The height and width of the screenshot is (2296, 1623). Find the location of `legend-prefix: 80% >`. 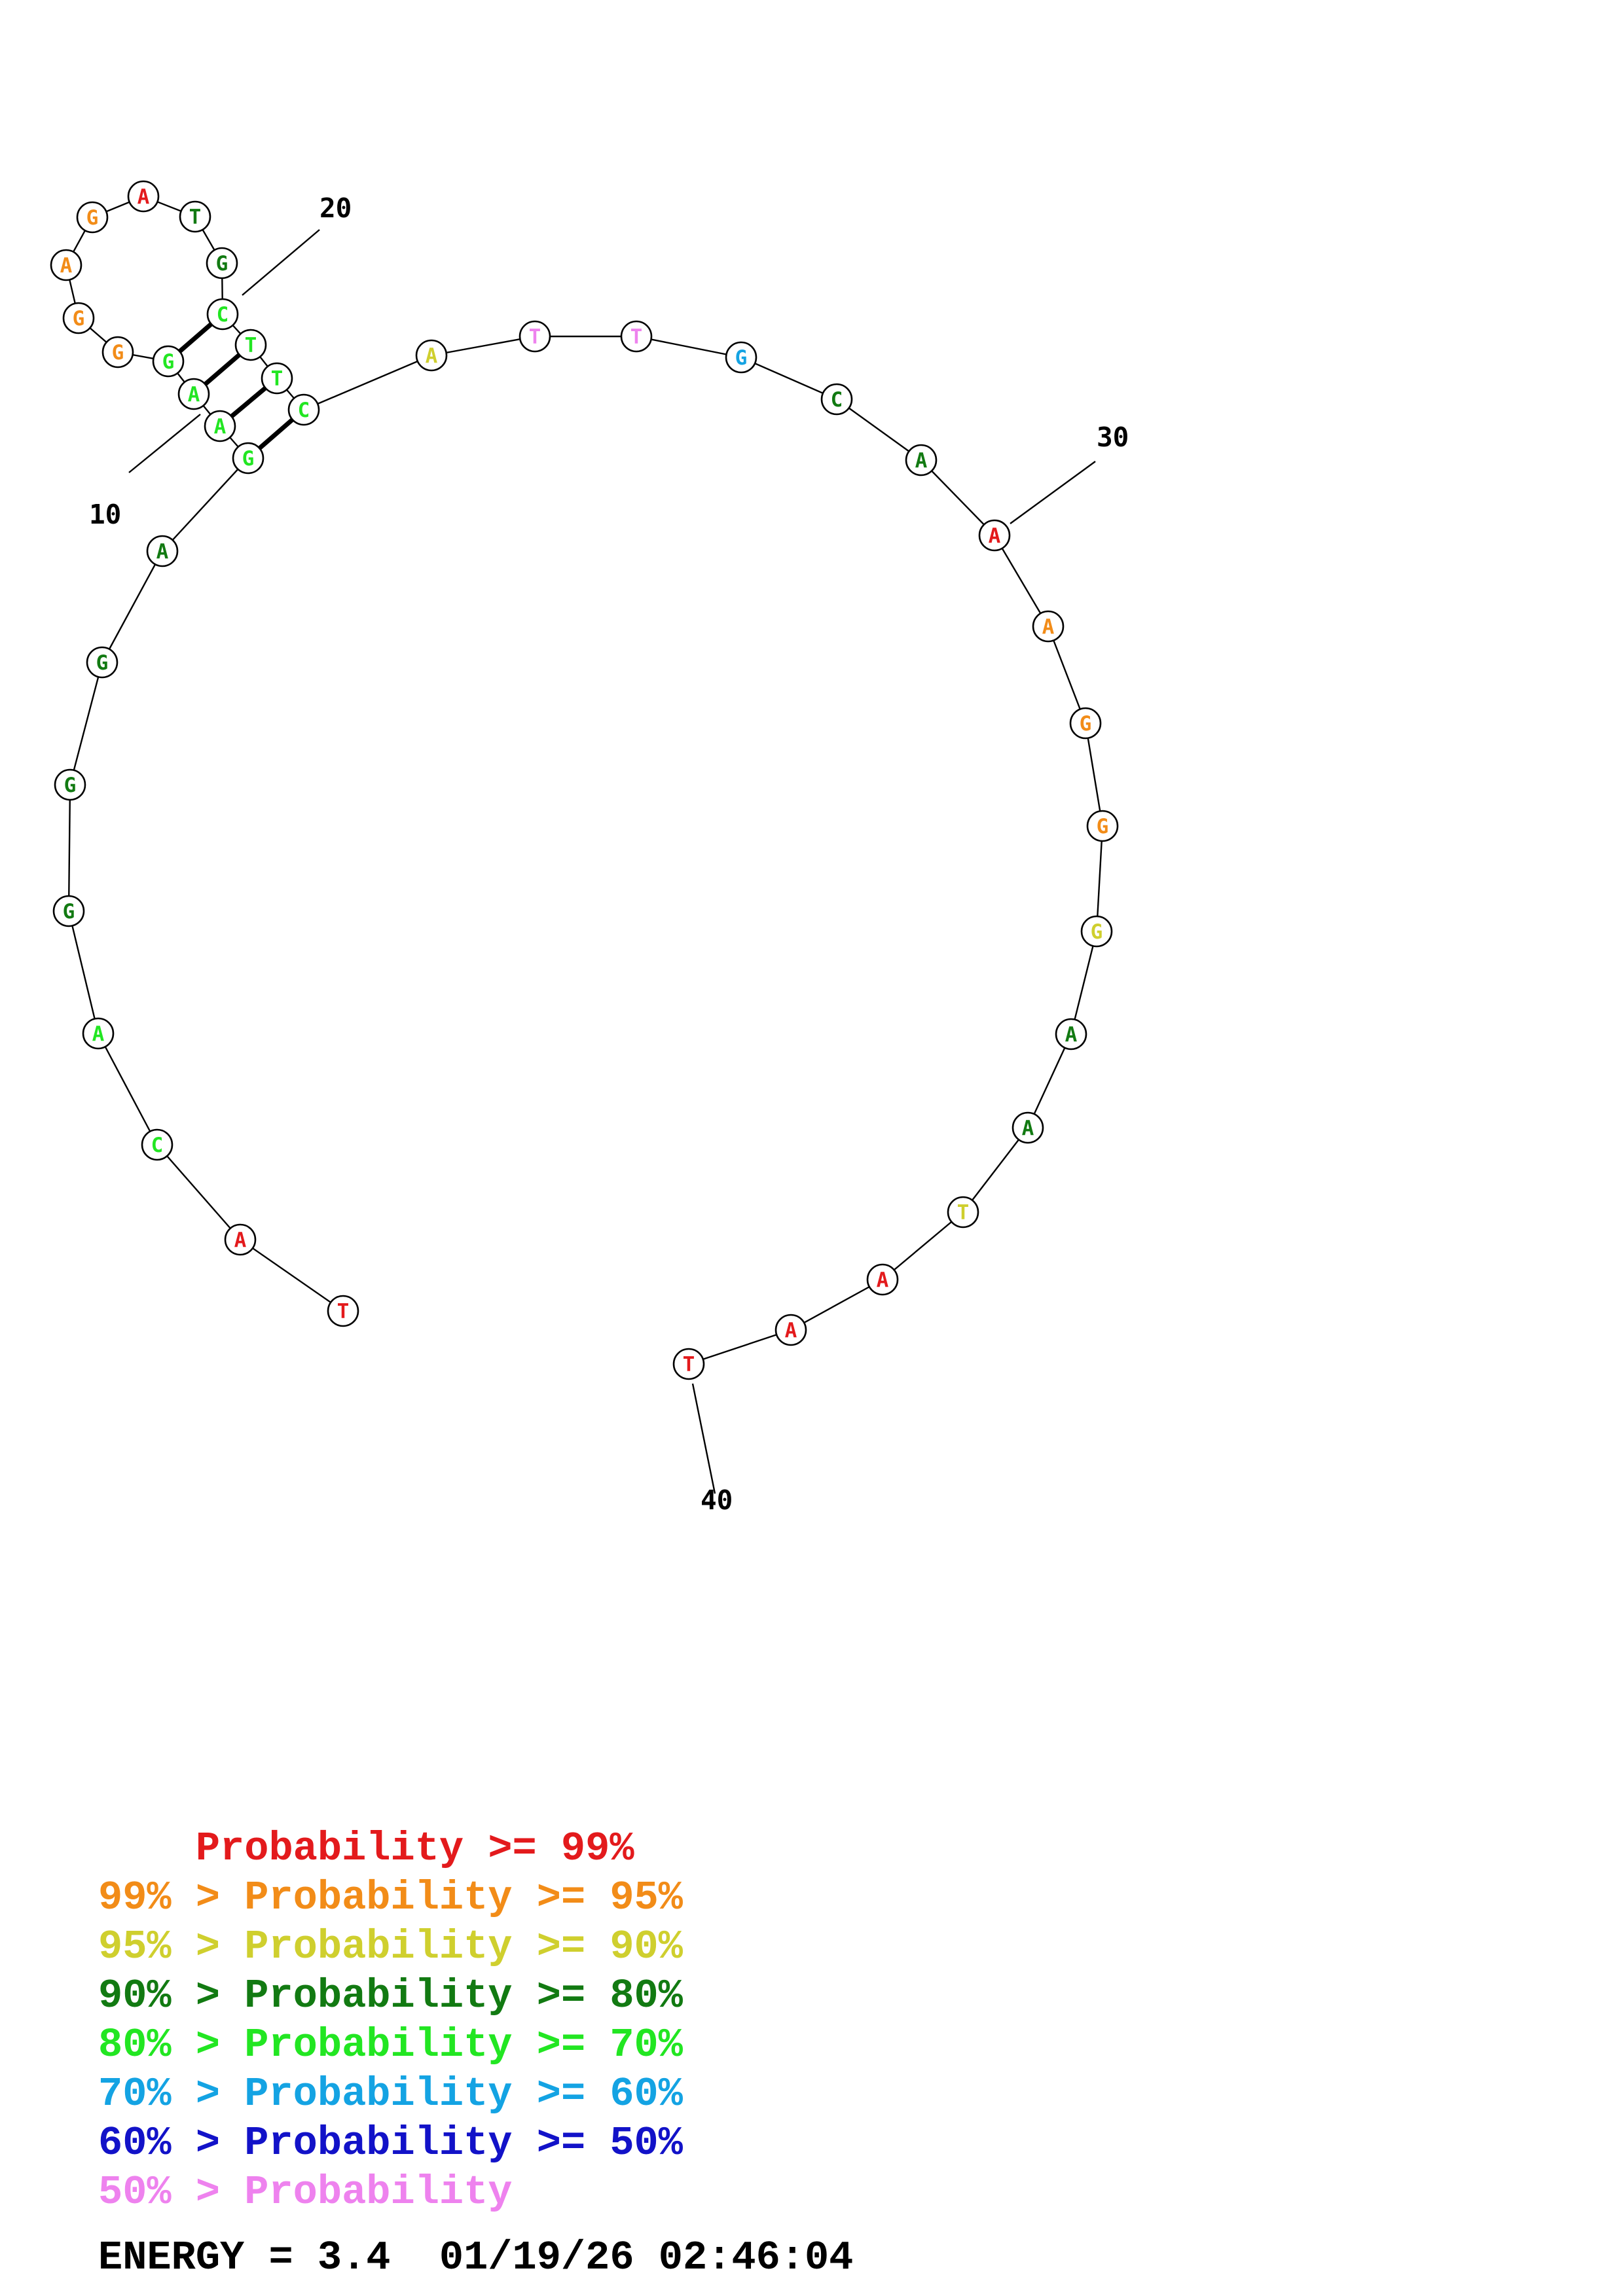

legend-prefix: 80% > is located at coordinates (171, 2045).